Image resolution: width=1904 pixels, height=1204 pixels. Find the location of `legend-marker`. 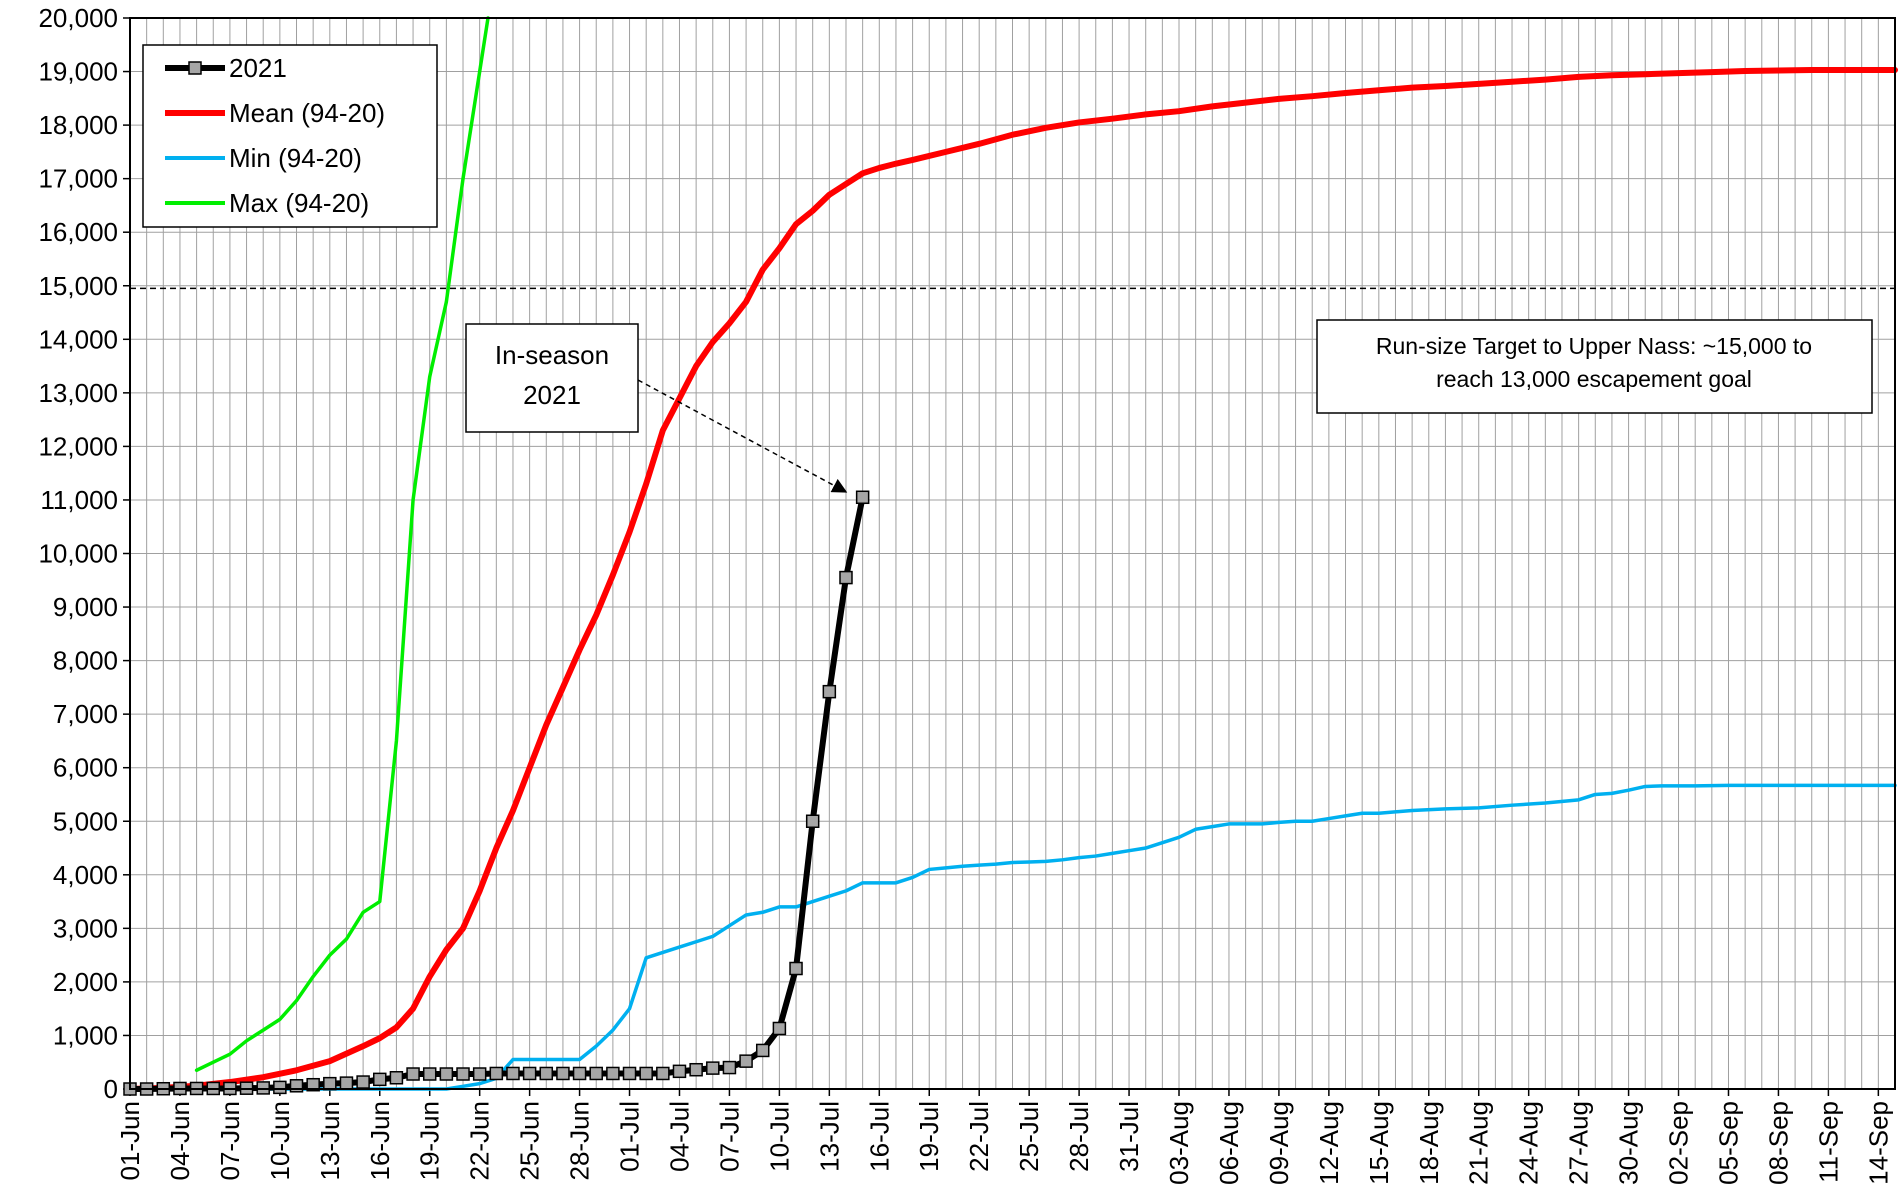

legend-marker is located at coordinates (195, 68).